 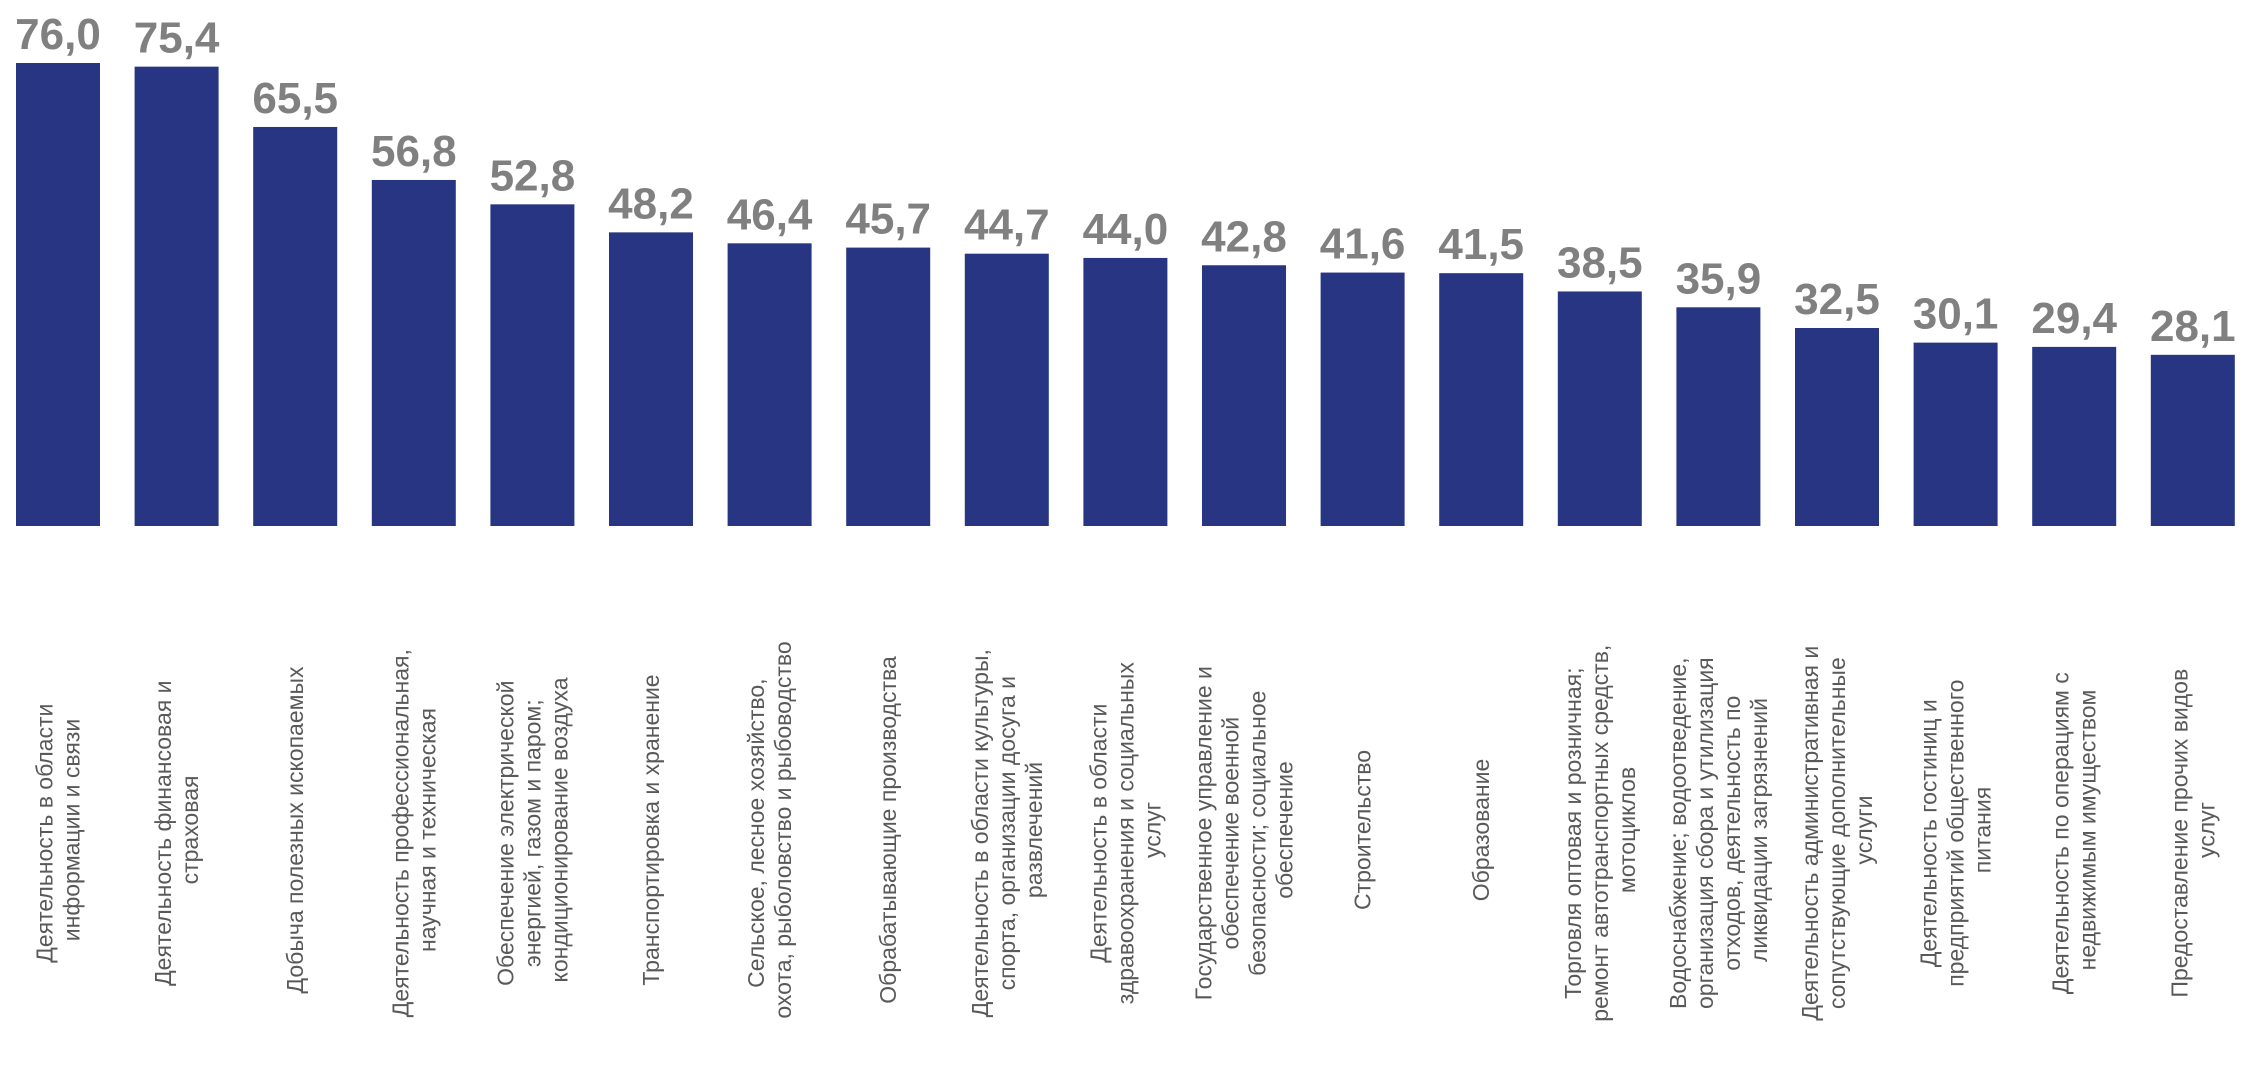 I want to click on value-label: 30,1, so click(x=1956, y=314).